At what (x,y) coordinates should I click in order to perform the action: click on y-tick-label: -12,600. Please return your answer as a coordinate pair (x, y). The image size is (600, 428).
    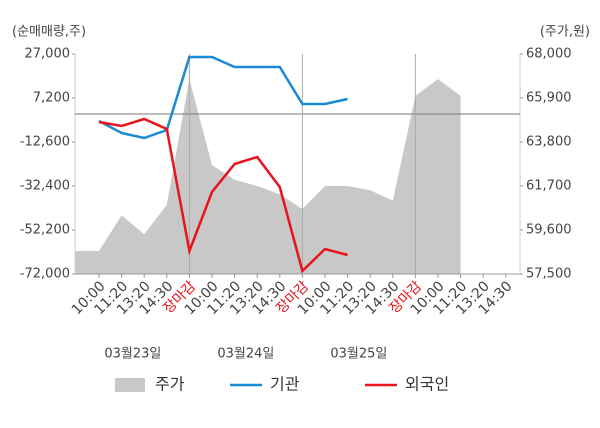
    Looking at the image, I should click on (45, 142).